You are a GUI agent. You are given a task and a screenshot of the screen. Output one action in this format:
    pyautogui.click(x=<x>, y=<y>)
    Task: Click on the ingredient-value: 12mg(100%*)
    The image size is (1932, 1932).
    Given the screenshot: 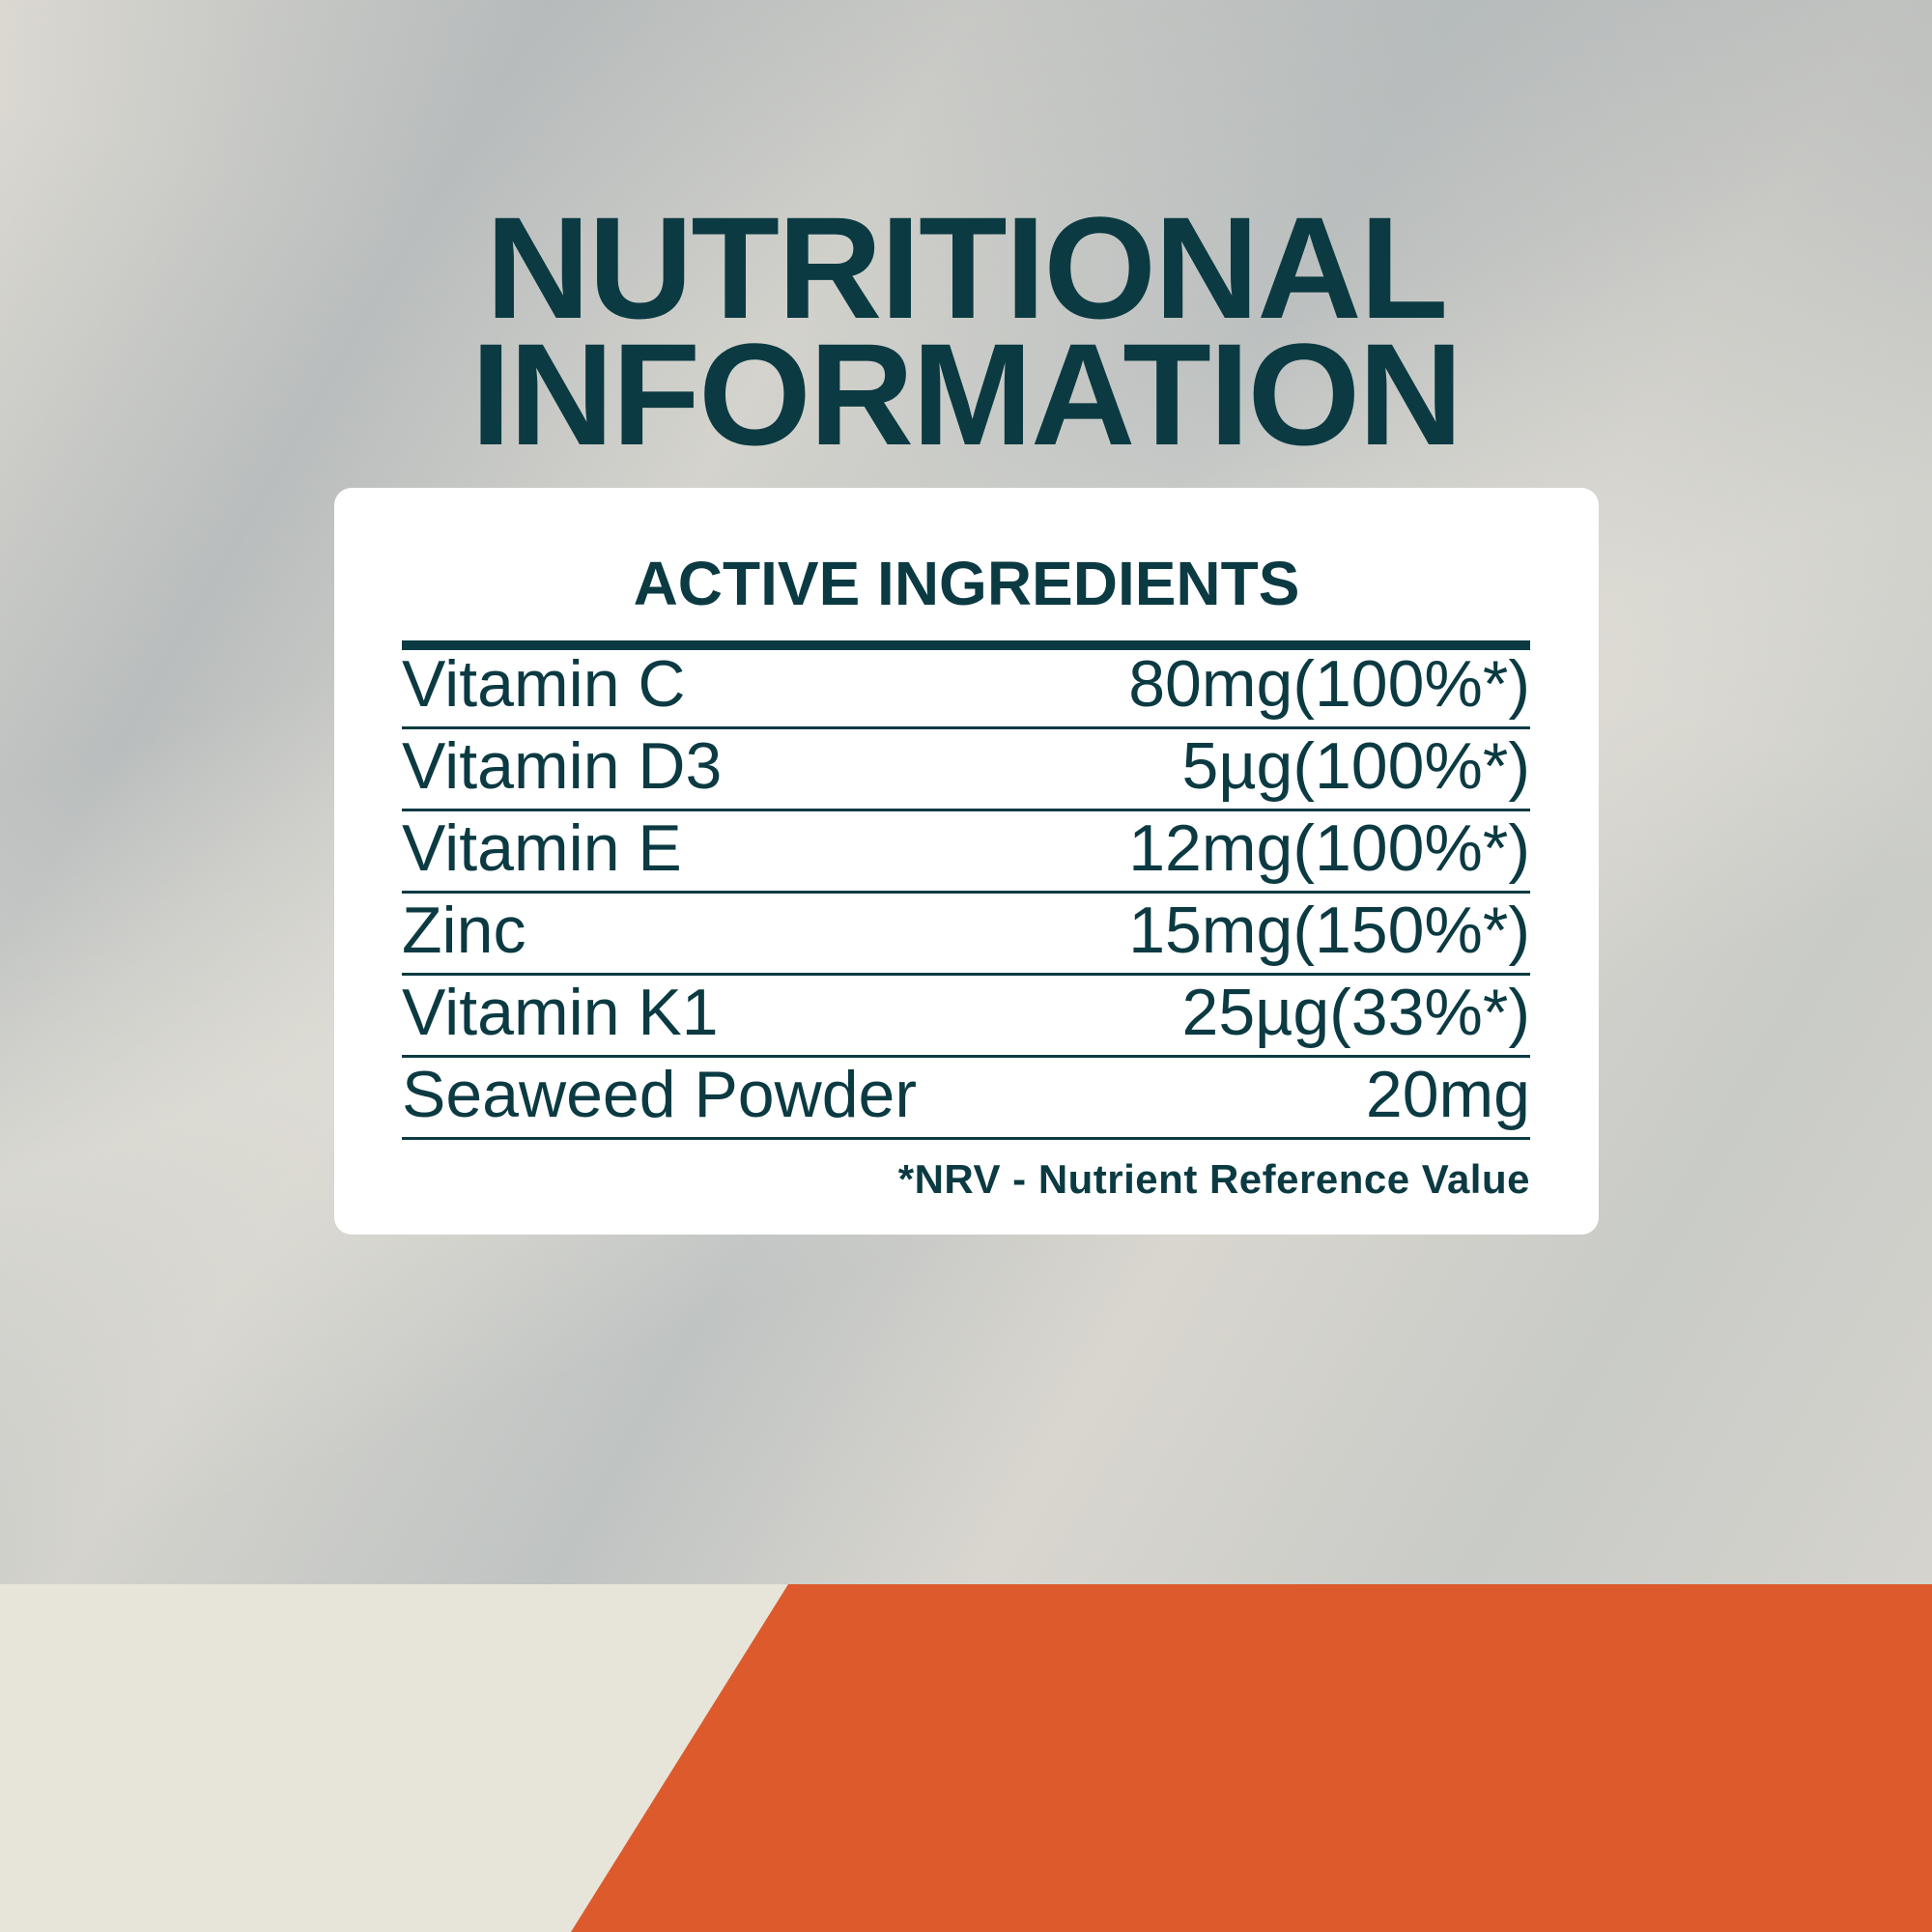 What is the action you would take?
    pyautogui.click(x=1329, y=848)
    